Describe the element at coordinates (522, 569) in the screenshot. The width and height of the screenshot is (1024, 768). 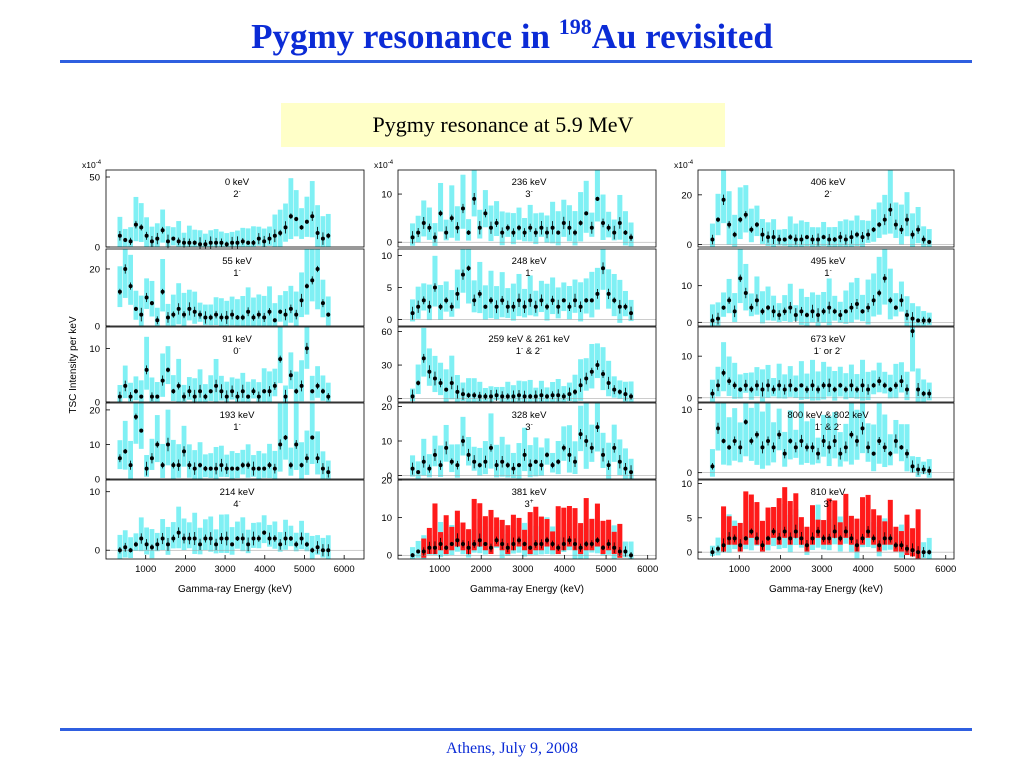
I see `x-tick-label: 3000` at that location.